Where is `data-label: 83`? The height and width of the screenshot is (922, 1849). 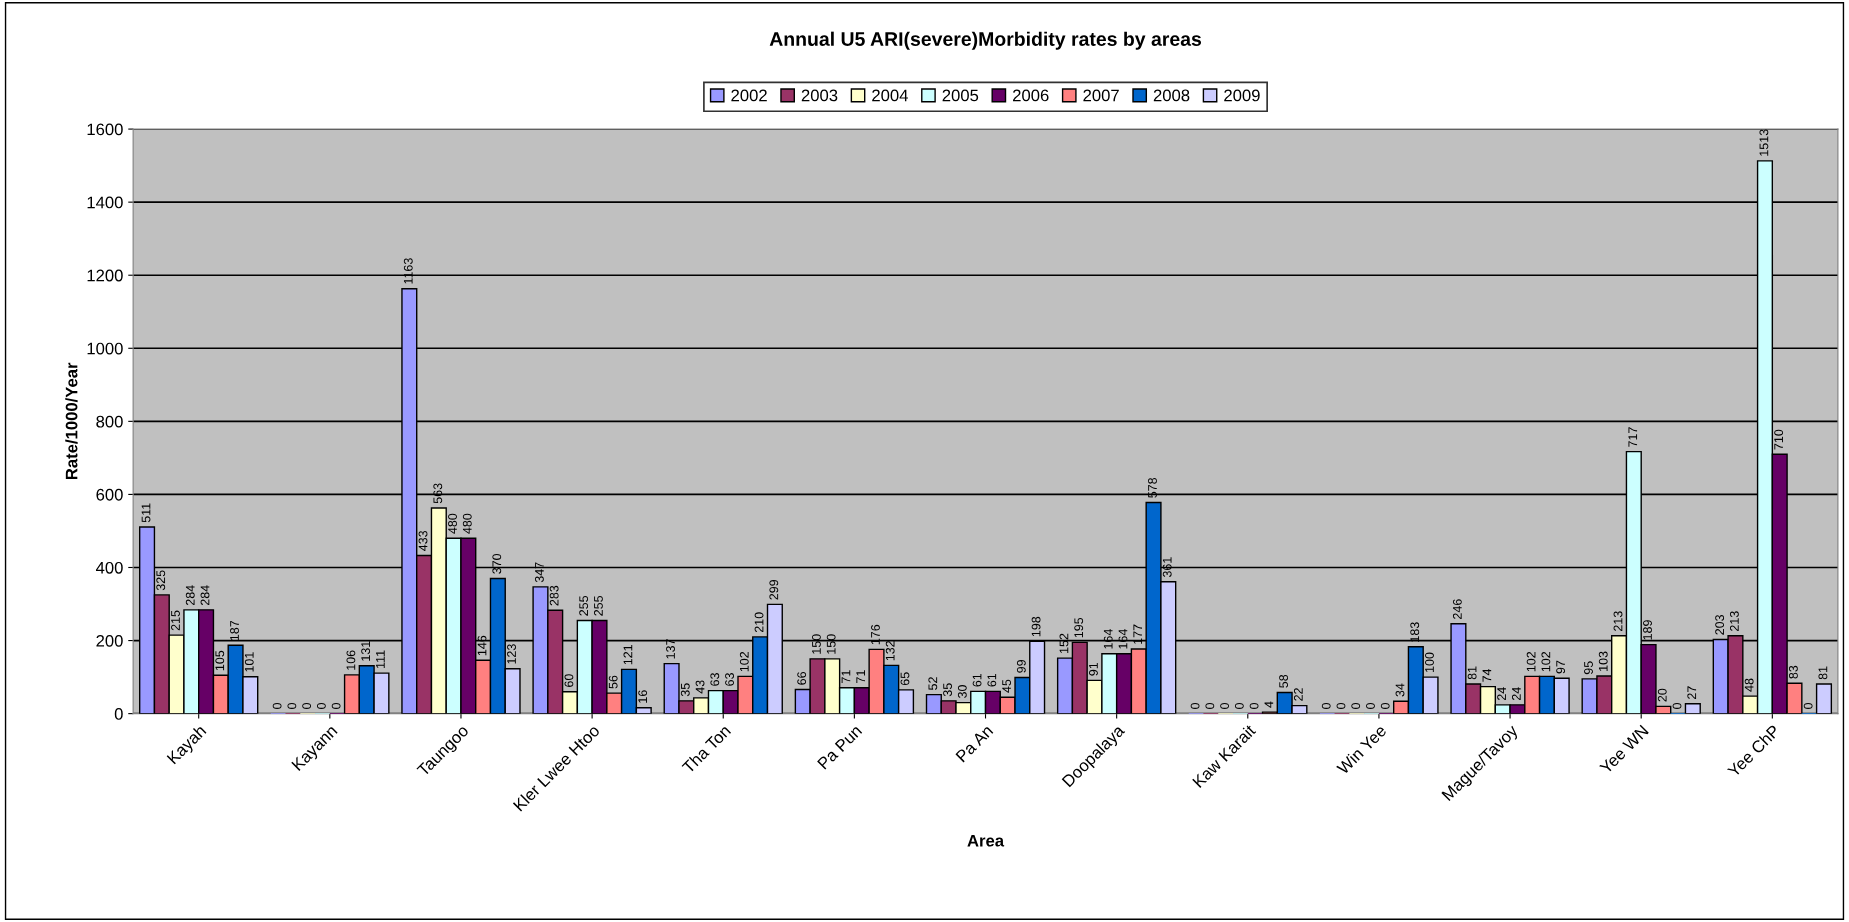 data-label: 83 is located at coordinates (1793, 672).